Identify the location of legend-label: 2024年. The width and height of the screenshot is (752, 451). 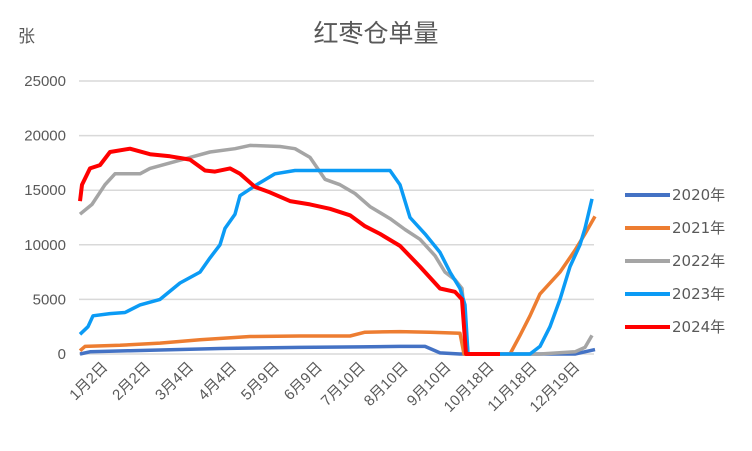
(699, 327).